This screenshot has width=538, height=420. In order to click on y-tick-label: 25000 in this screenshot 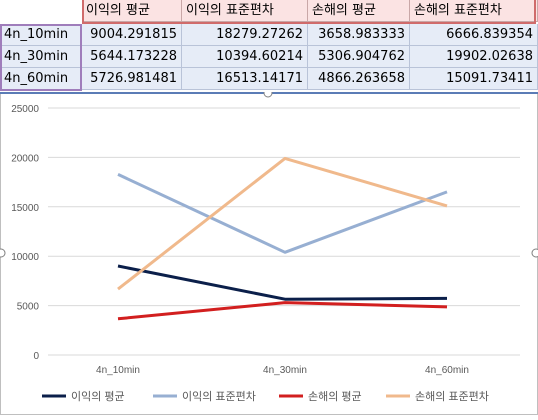, I will do `click(25, 109)`.